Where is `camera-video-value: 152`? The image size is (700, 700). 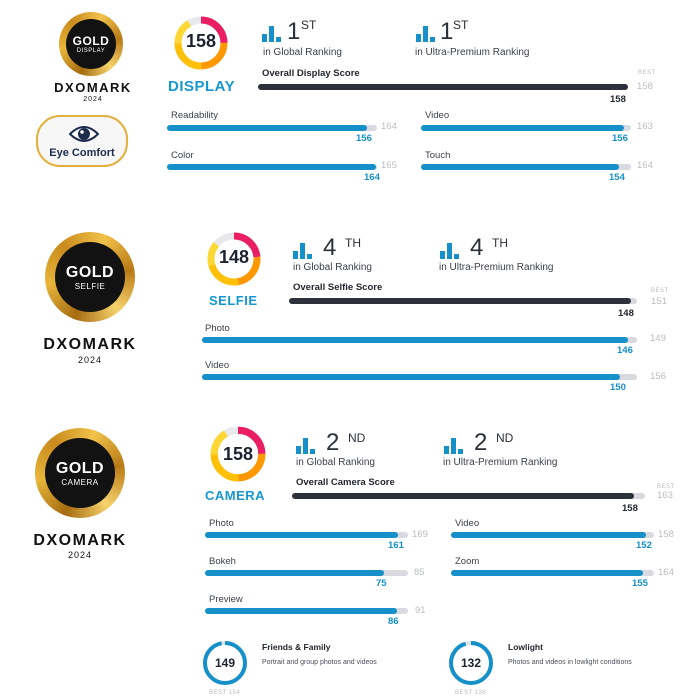 camera-video-value: 152 is located at coordinates (644, 545).